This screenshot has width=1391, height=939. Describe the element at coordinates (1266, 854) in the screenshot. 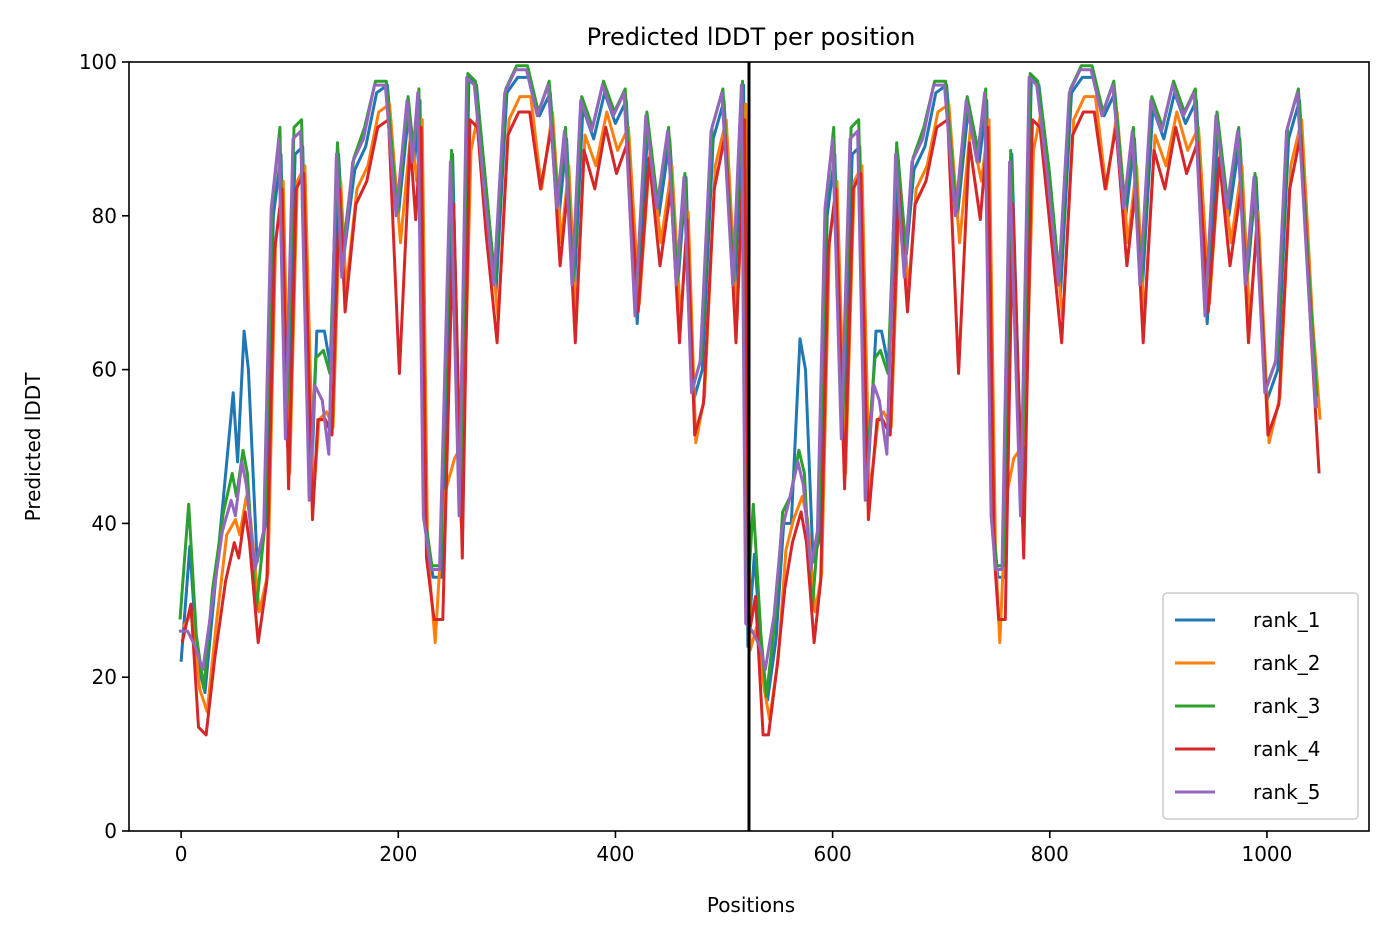

I see `x-tick-label: 1000` at that location.